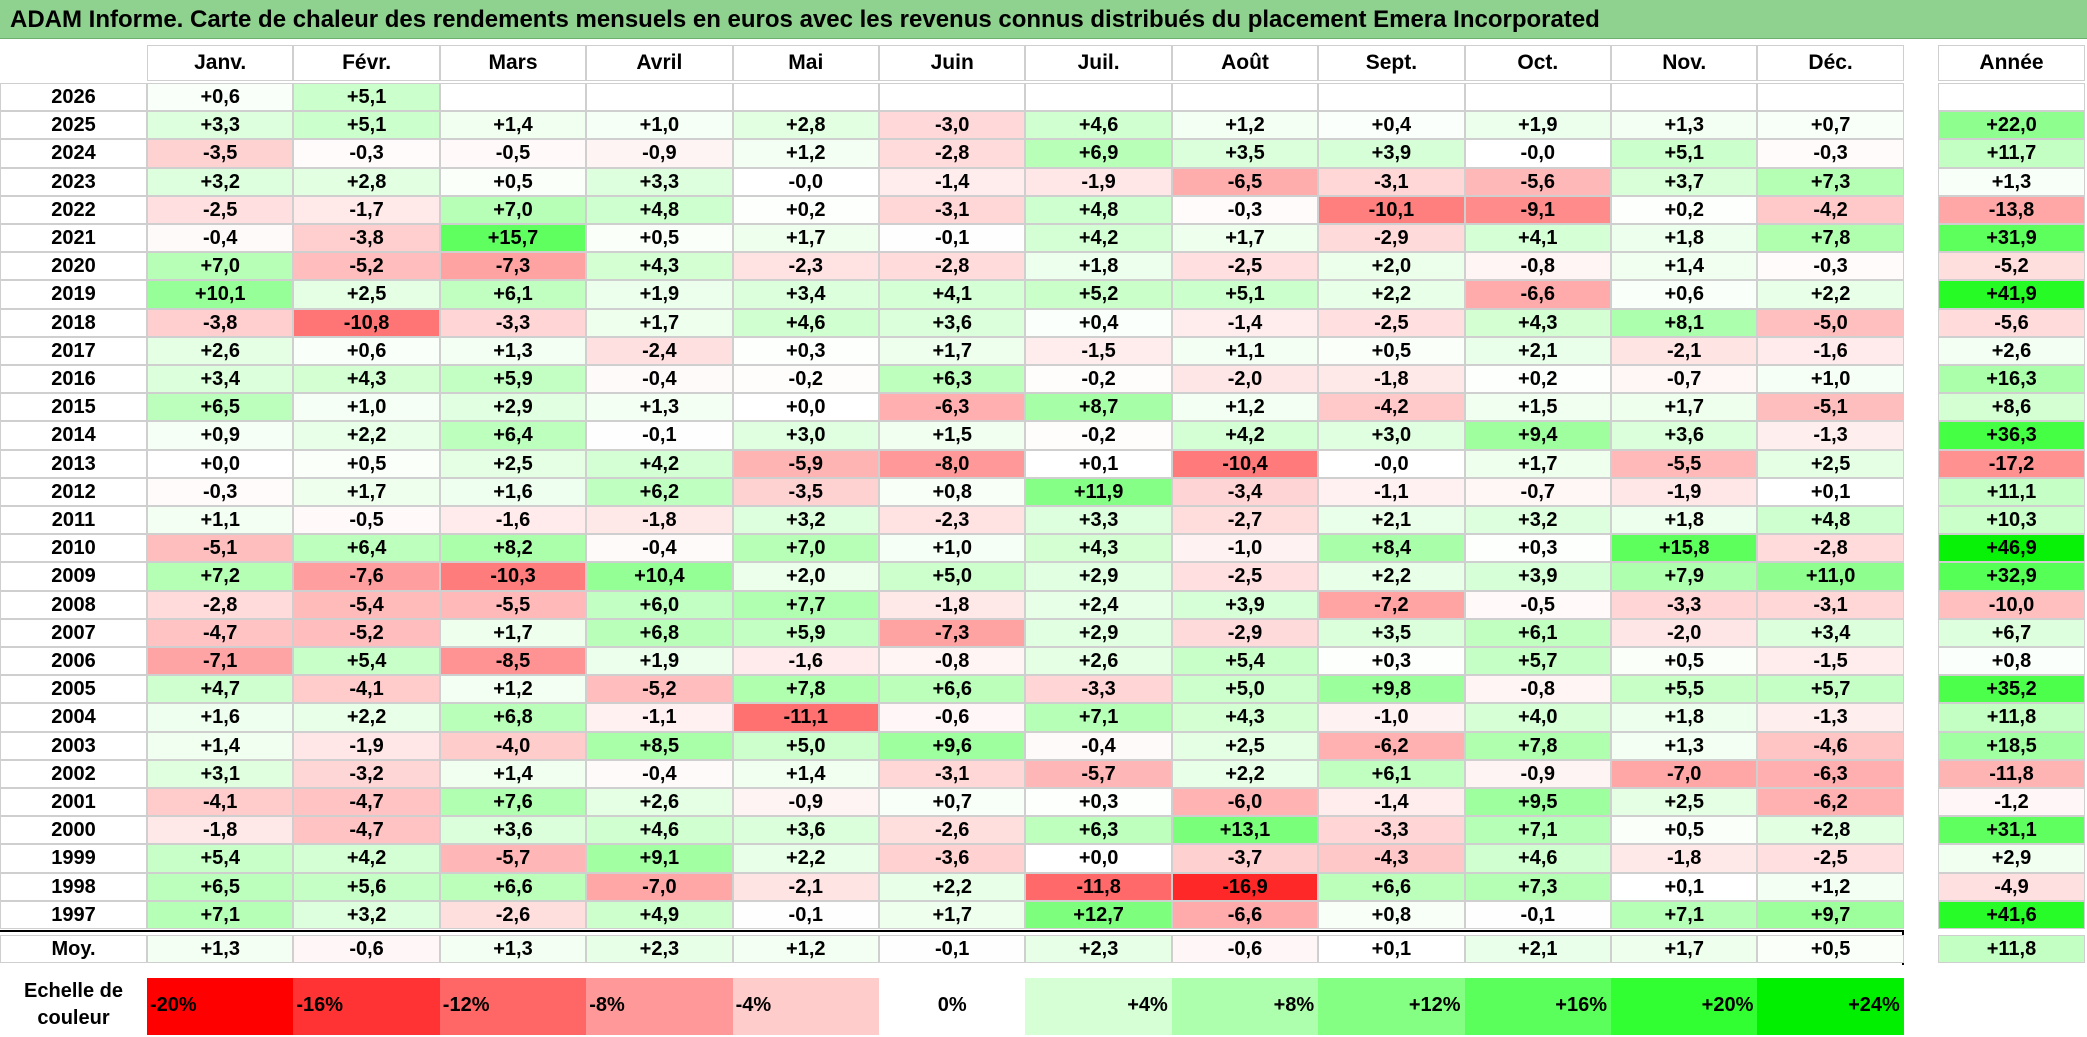 This screenshot has width=2087, height=1037. I want to click on heat-cell: +6,9, so click(1098, 153).